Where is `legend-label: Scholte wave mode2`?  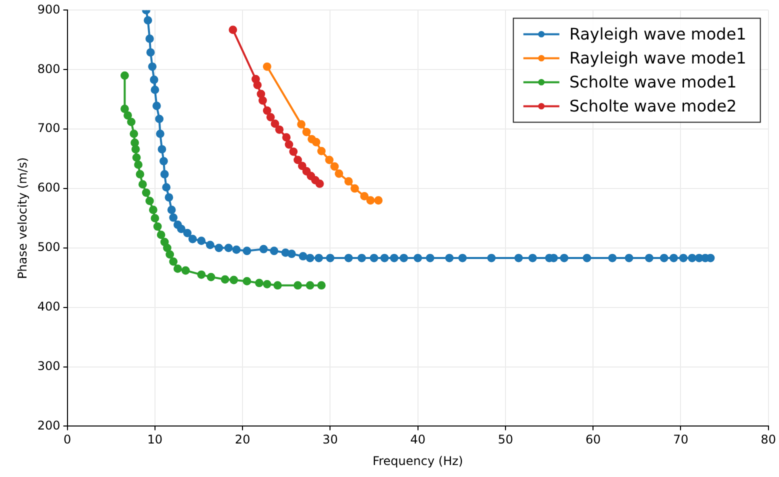
legend-label: Scholte wave mode2 is located at coordinates (653, 106).